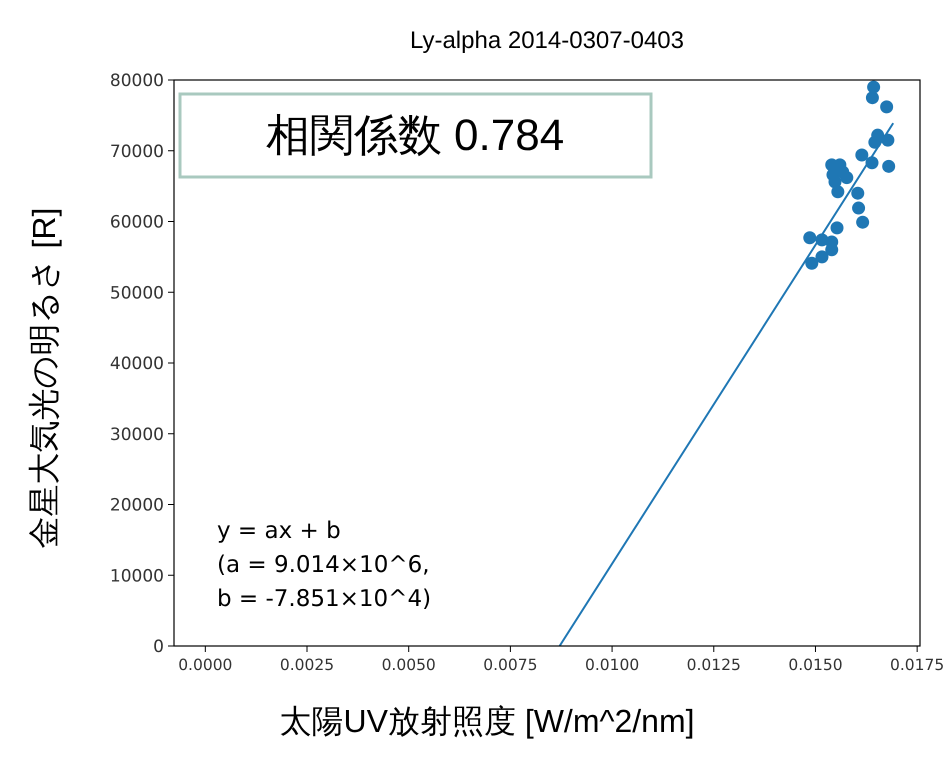  I want to click on y-tick-label: 20000, so click(137, 506).